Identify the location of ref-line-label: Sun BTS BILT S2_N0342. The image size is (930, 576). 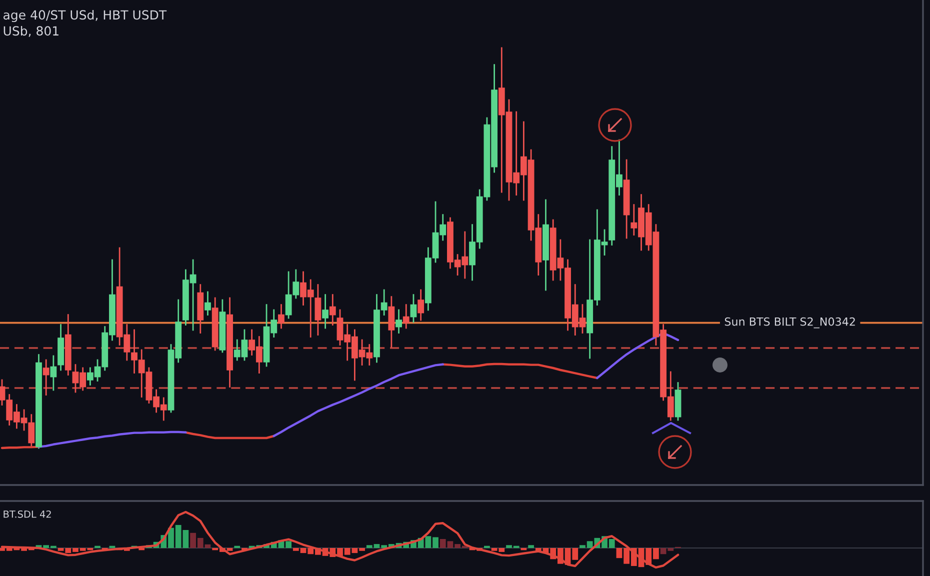
(789, 322).